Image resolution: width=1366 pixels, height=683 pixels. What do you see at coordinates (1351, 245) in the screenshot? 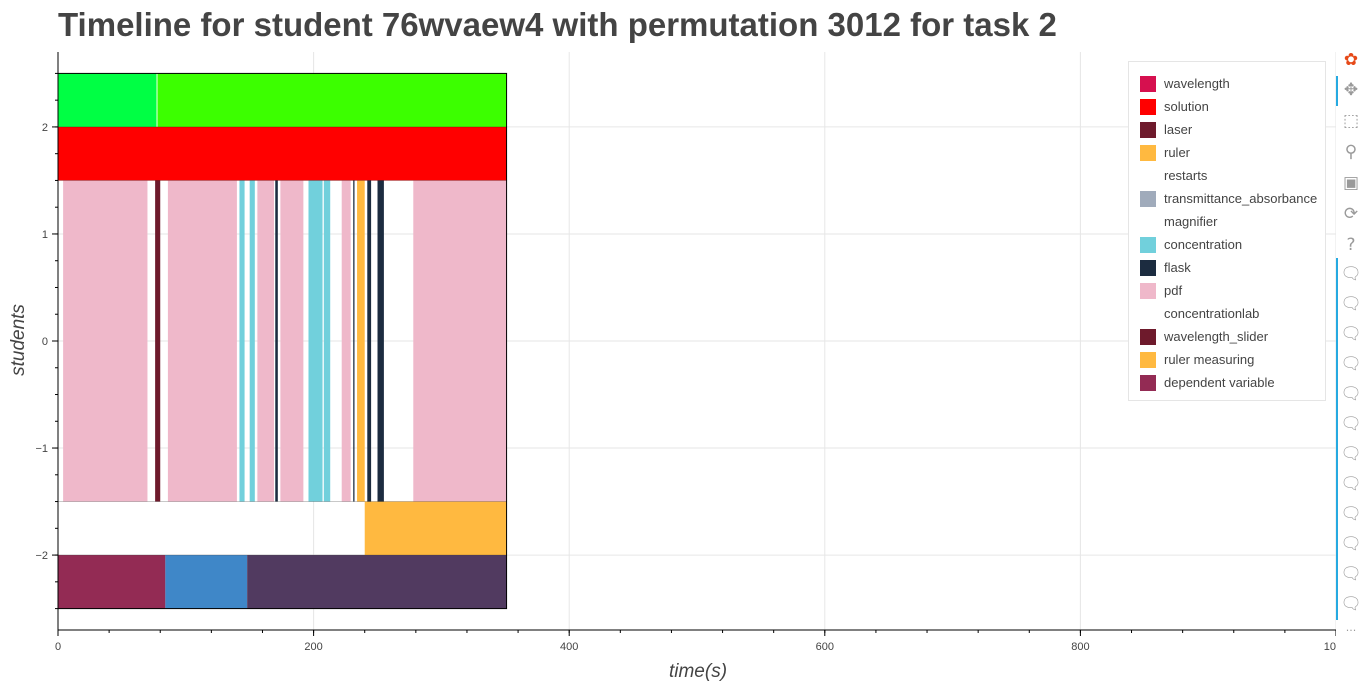
I see `help-icon: ?` at bounding box center [1351, 245].